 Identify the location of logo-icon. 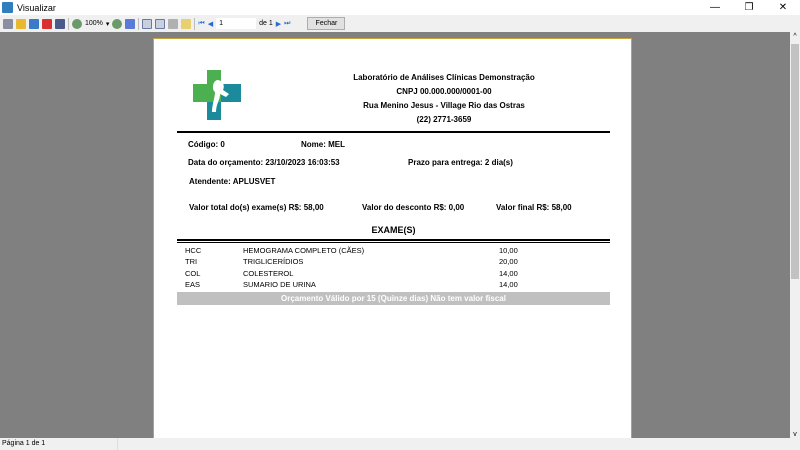
(217, 95).